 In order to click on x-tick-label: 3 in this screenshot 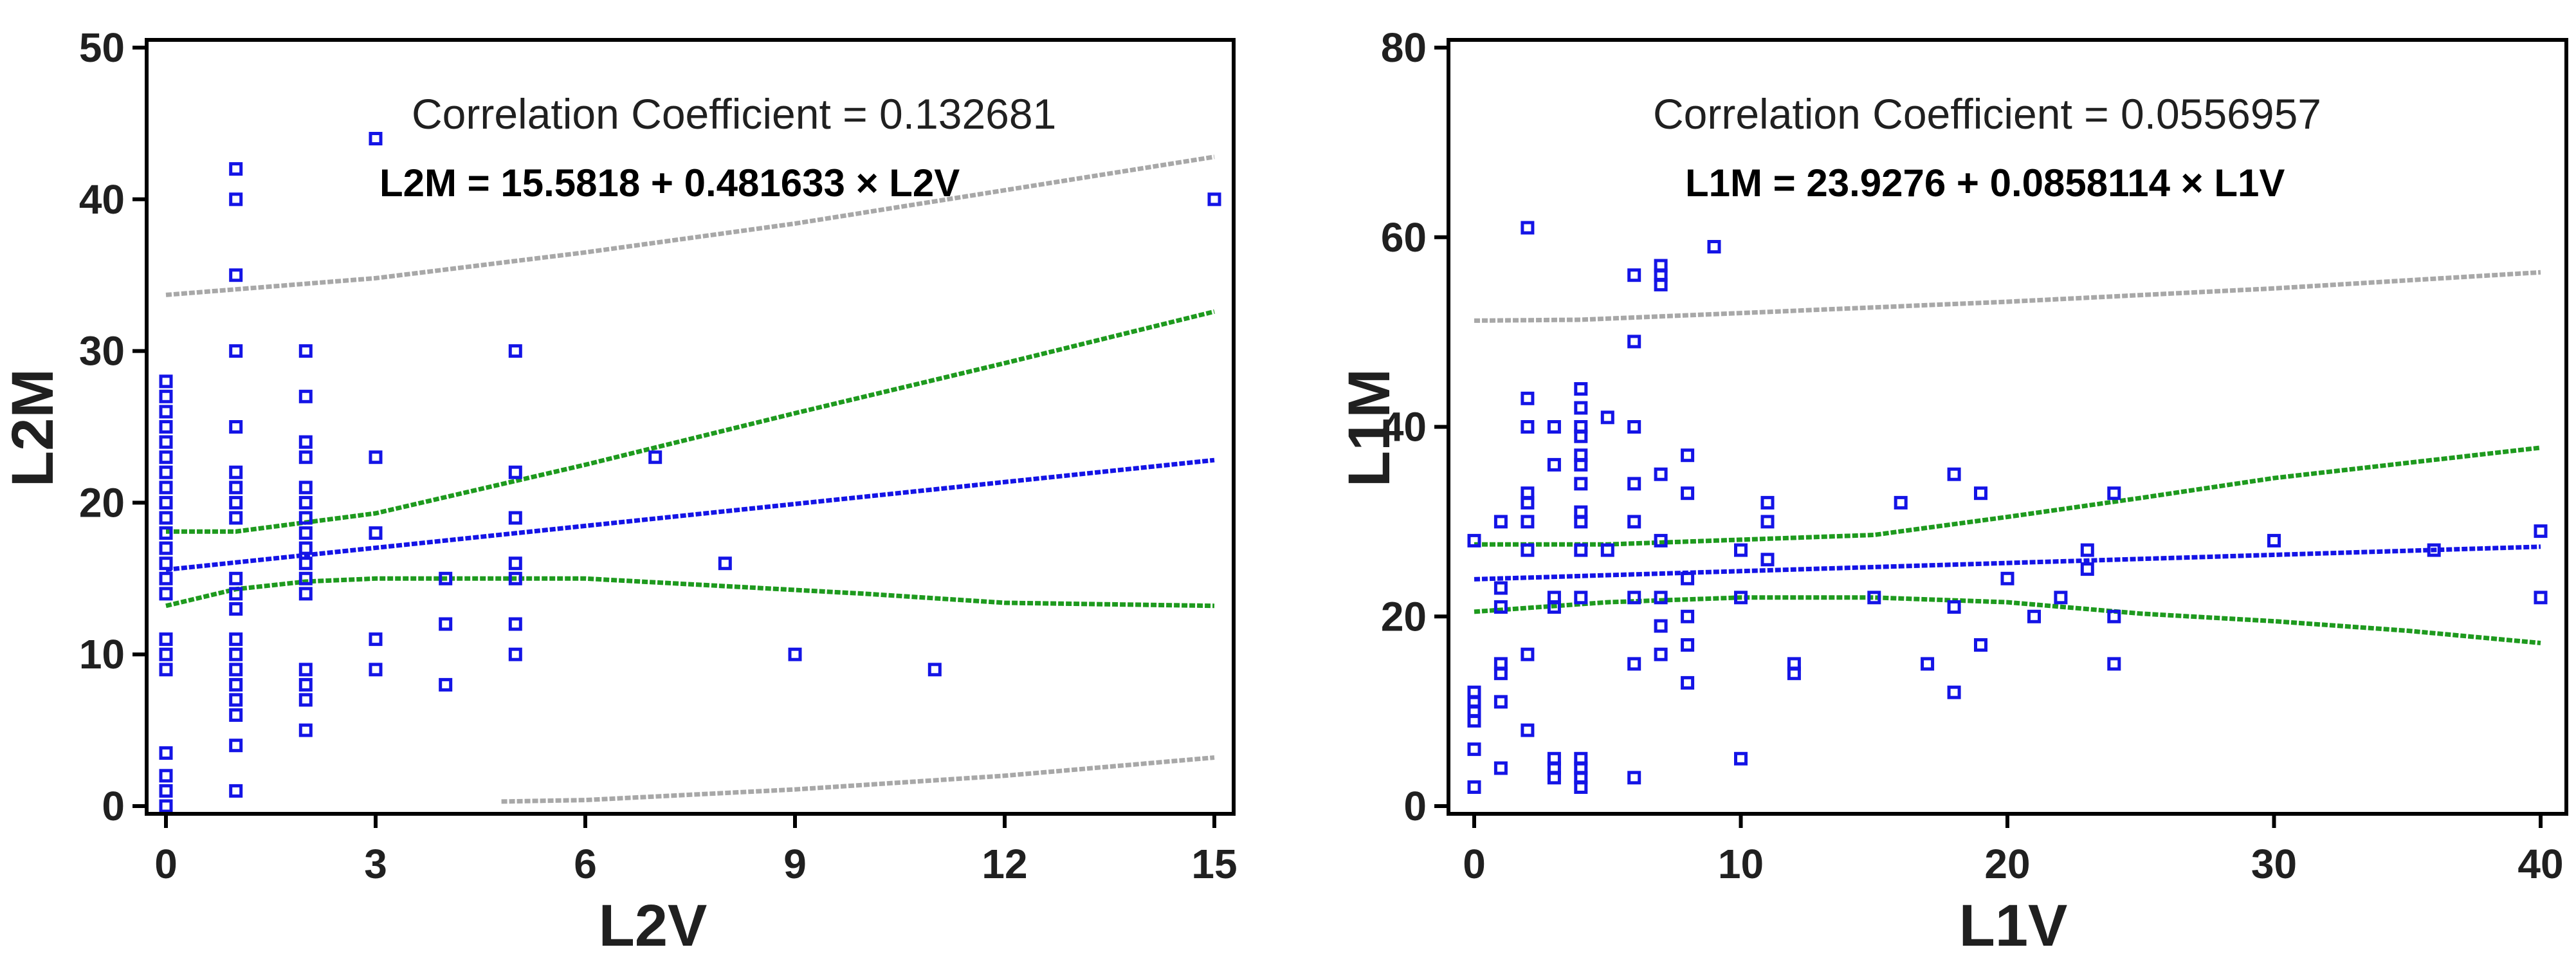, I will do `click(375, 864)`.